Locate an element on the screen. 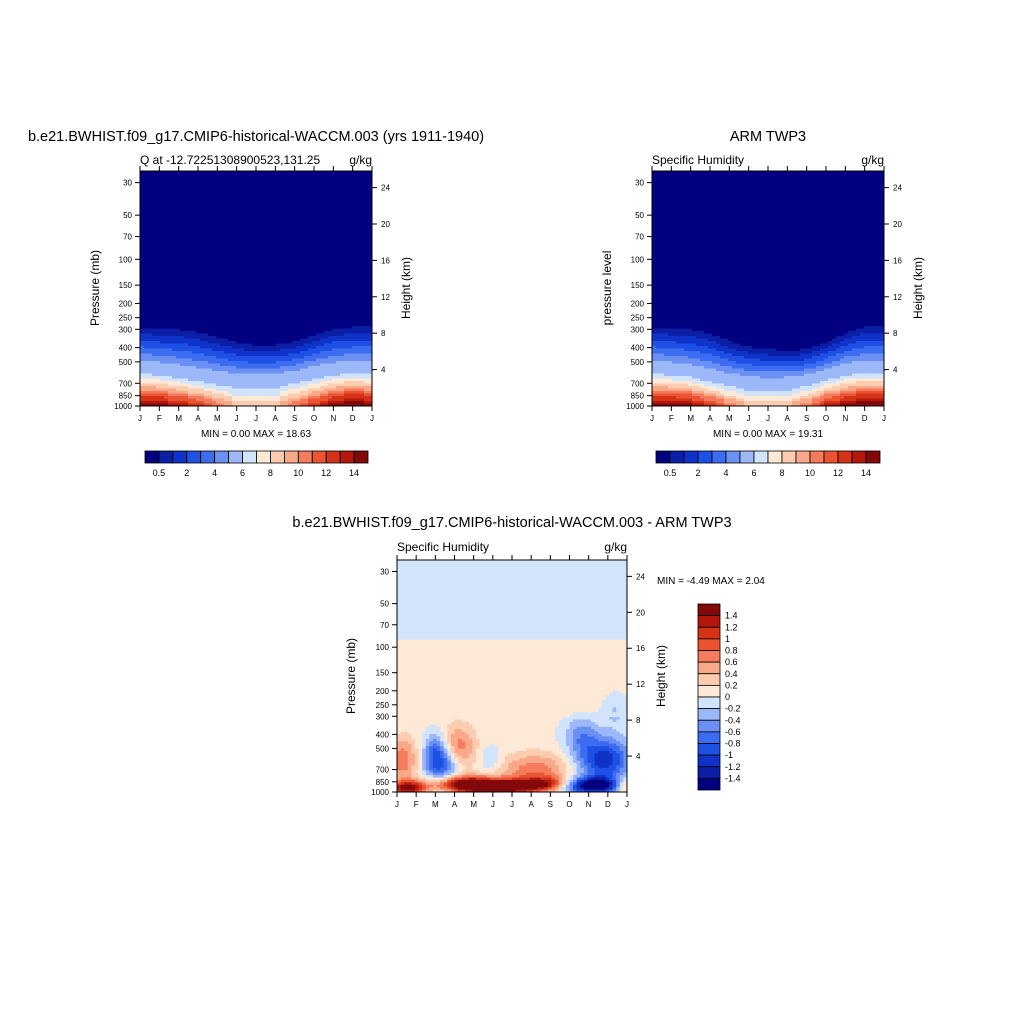  panel-left-label: Q at -12.72251308900523,131.25 is located at coordinates (230, 160).